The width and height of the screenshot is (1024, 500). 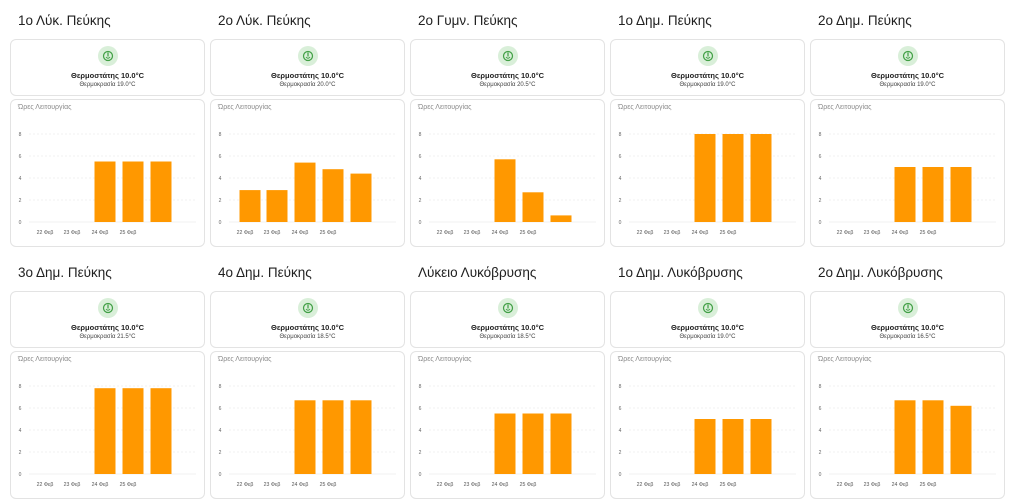 I want to click on thermostat-card: Θερμοστάτης 10.0°C Θερμοκρασία 21.5°C, so click(x=107, y=319).